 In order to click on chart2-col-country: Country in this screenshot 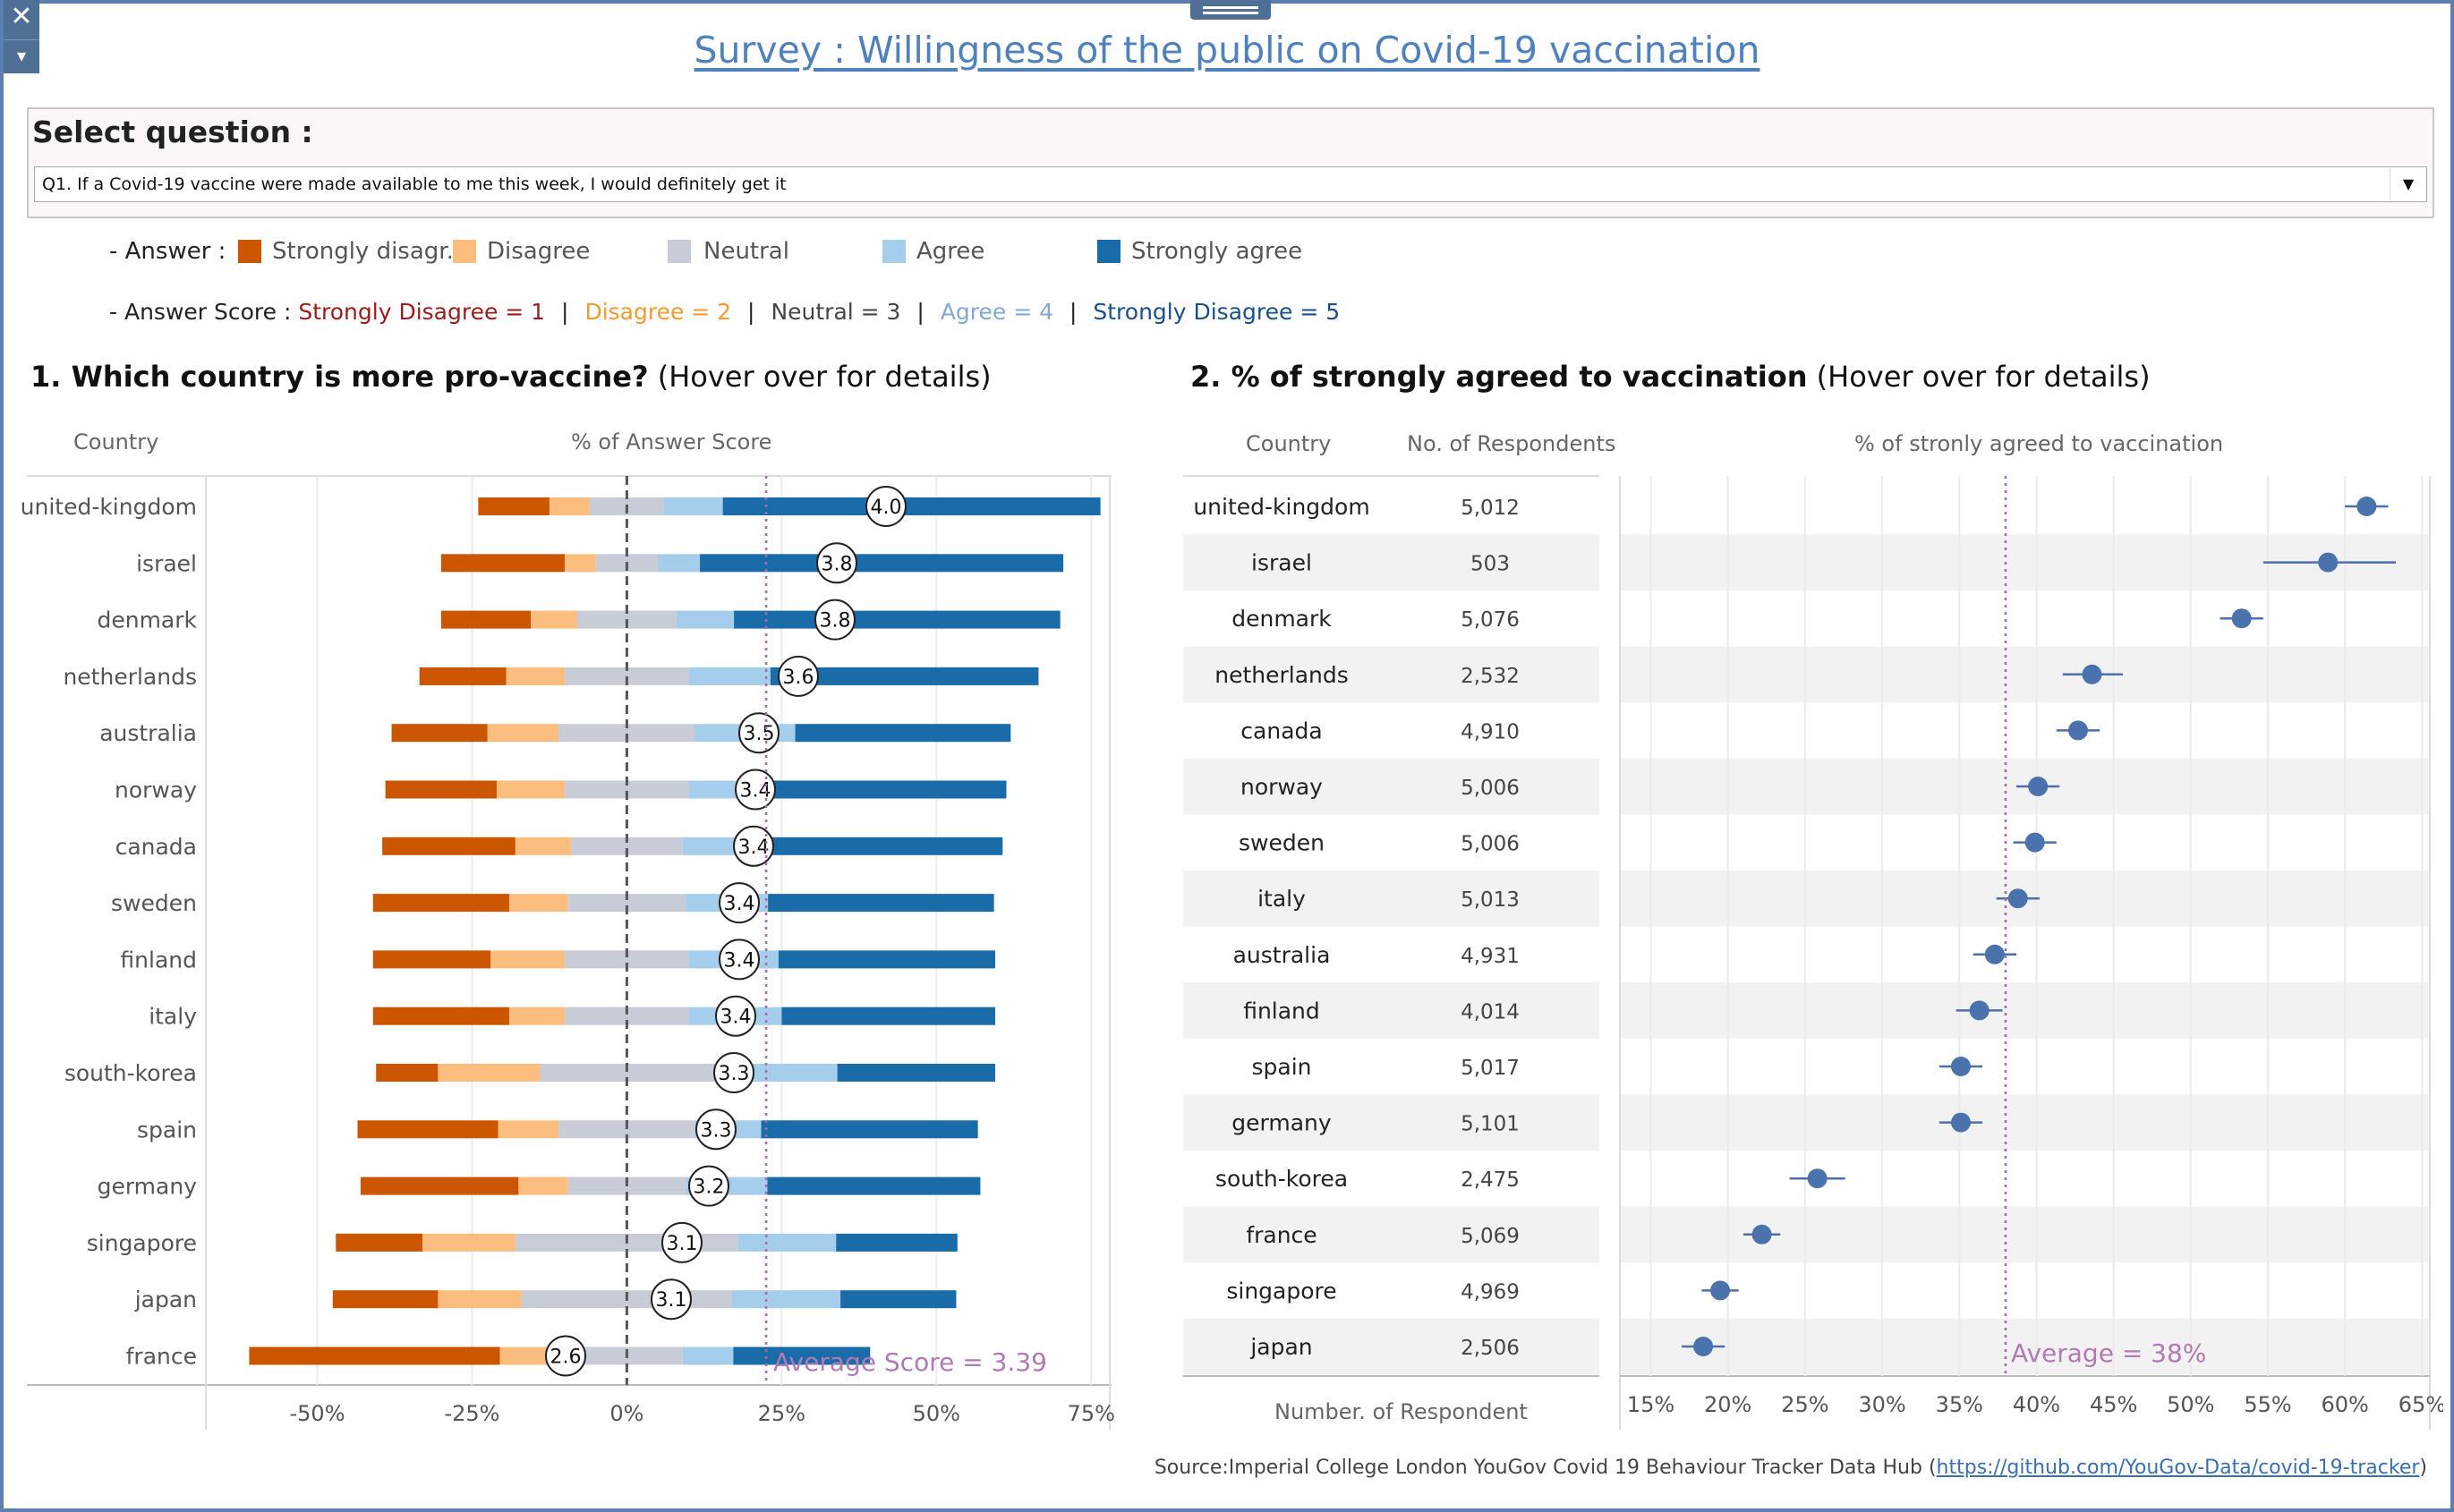, I will do `click(1289, 443)`.